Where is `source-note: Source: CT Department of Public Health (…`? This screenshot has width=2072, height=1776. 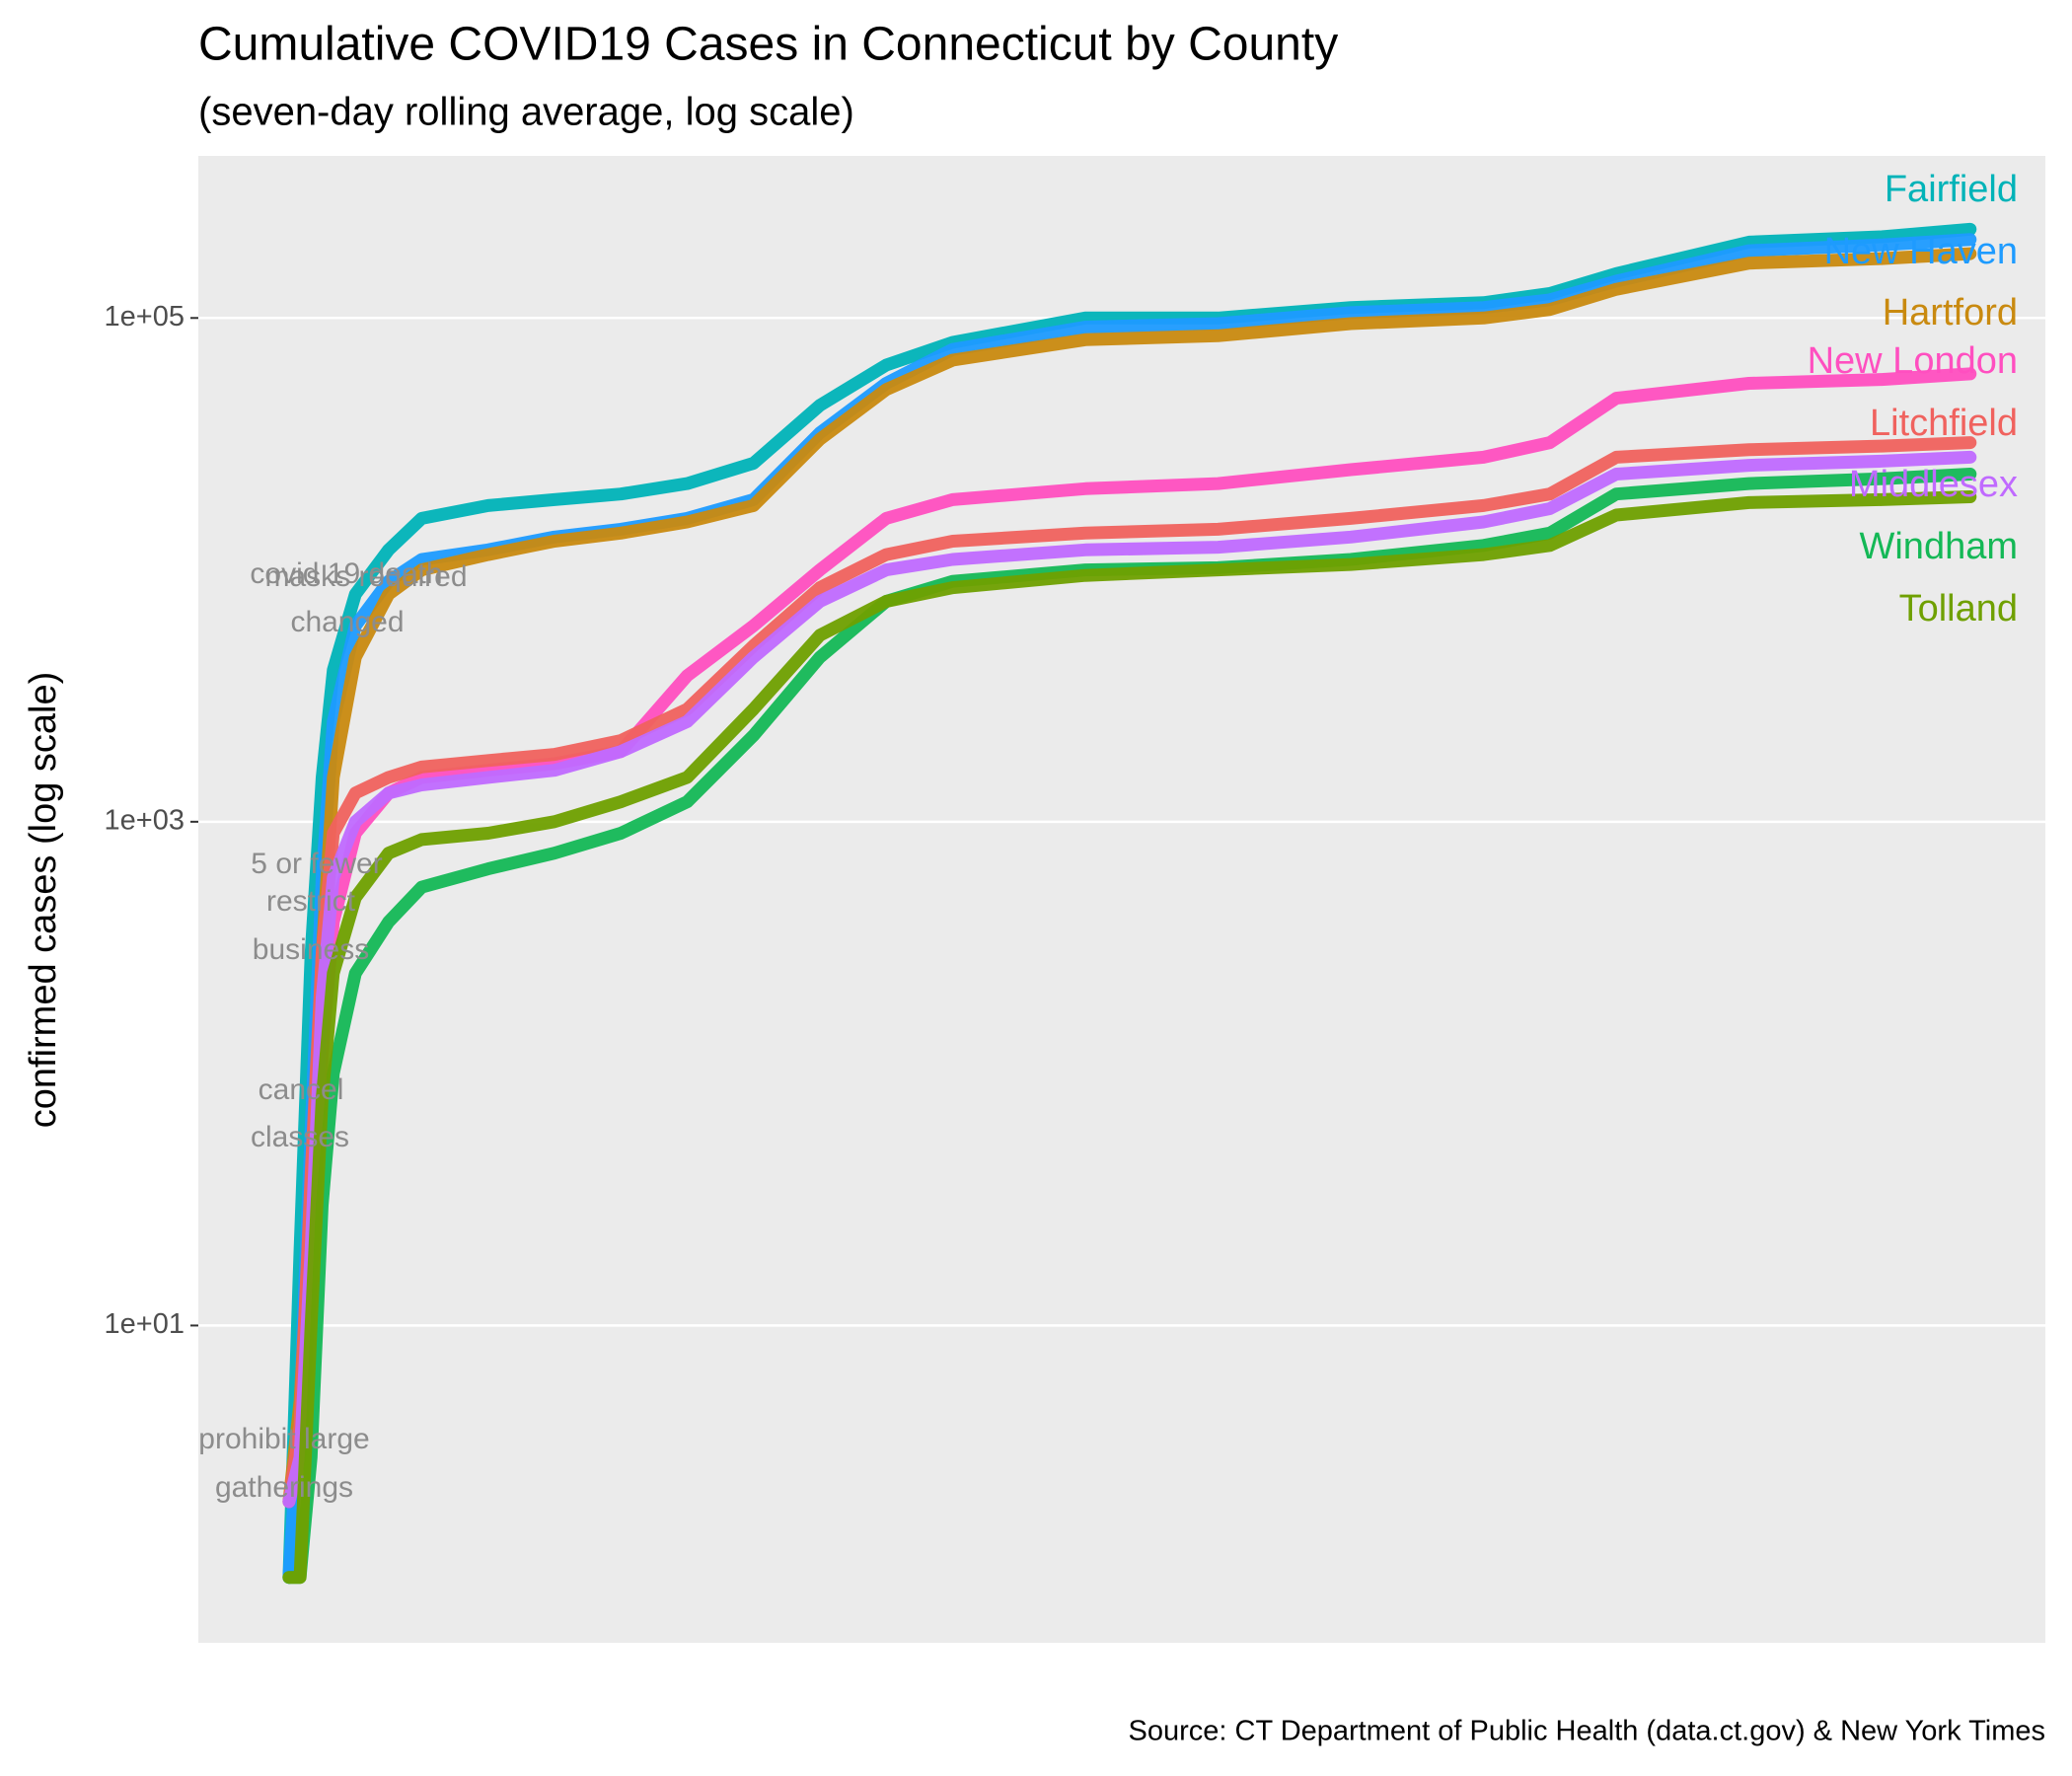 source-note: Source: CT Department of Public Health (… is located at coordinates (1588, 1732).